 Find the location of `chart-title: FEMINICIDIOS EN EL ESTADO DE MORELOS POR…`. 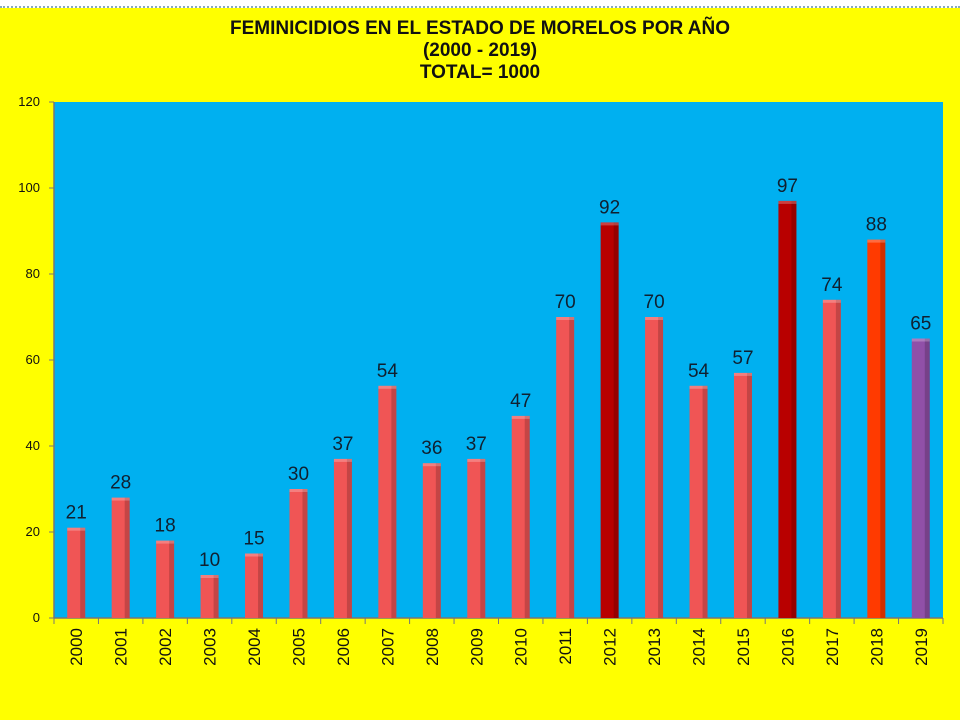

chart-title: FEMINICIDIOS EN EL ESTADO DE MORELOS POR… is located at coordinates (480, 28).